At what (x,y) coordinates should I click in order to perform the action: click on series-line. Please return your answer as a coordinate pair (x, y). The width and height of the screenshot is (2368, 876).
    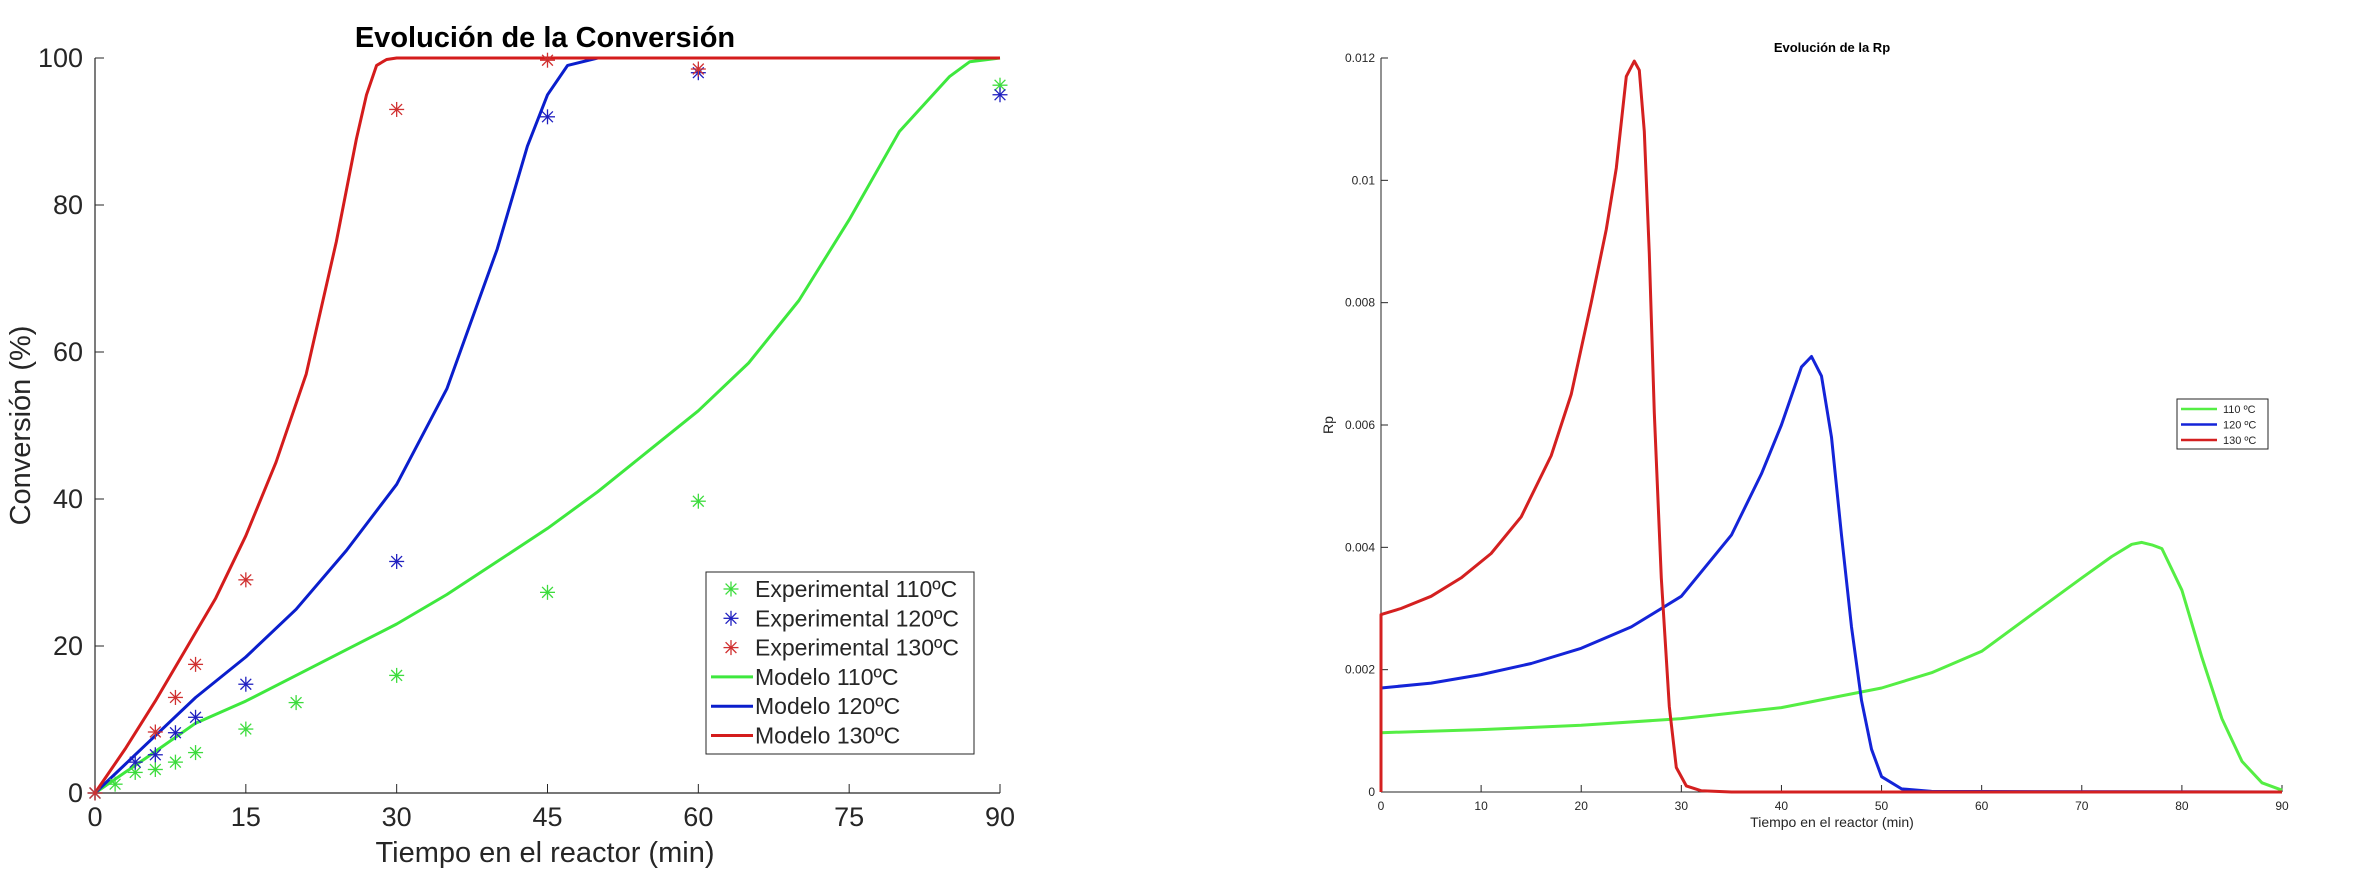
    Looking at the image, I should click on (1831, 666).